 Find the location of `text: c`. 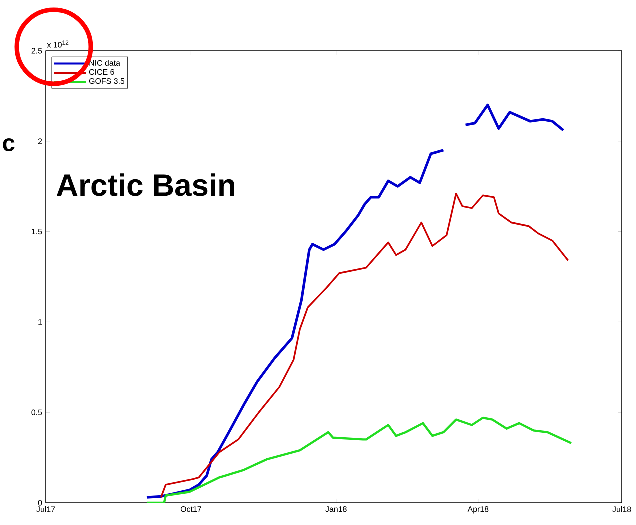

text: c is located at coordinates (9, 145).